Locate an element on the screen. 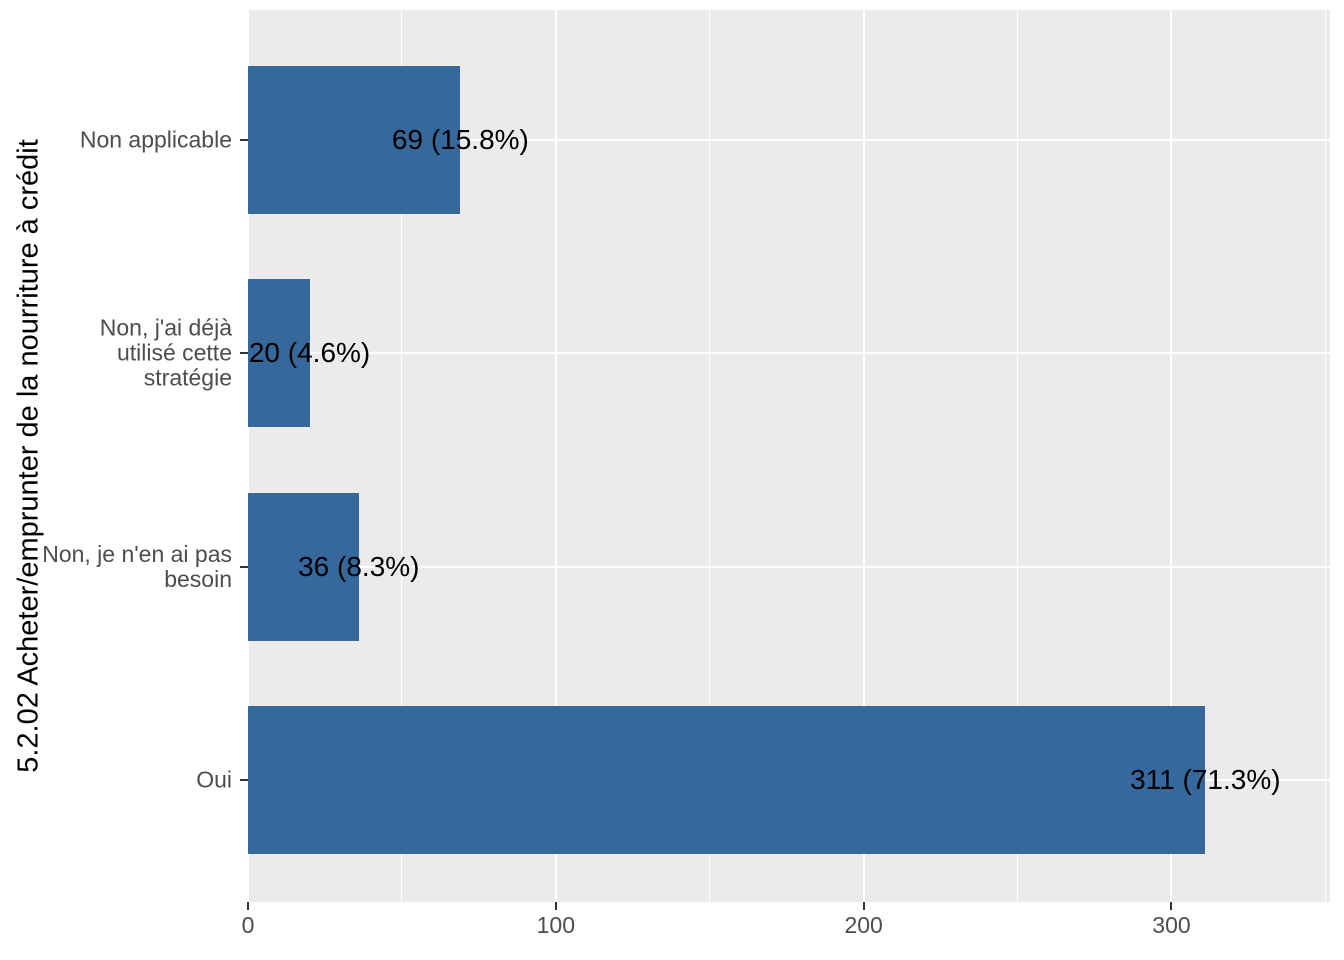  bar-value-label-row-1: 20 (4.6%) is located at coordinates (309, 353).